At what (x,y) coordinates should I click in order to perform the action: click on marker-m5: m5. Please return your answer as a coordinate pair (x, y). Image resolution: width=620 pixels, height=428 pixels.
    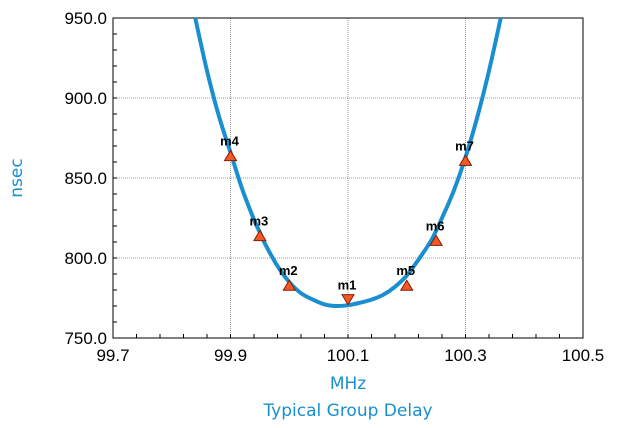
    Looking at the image, I should click on (405, 277).